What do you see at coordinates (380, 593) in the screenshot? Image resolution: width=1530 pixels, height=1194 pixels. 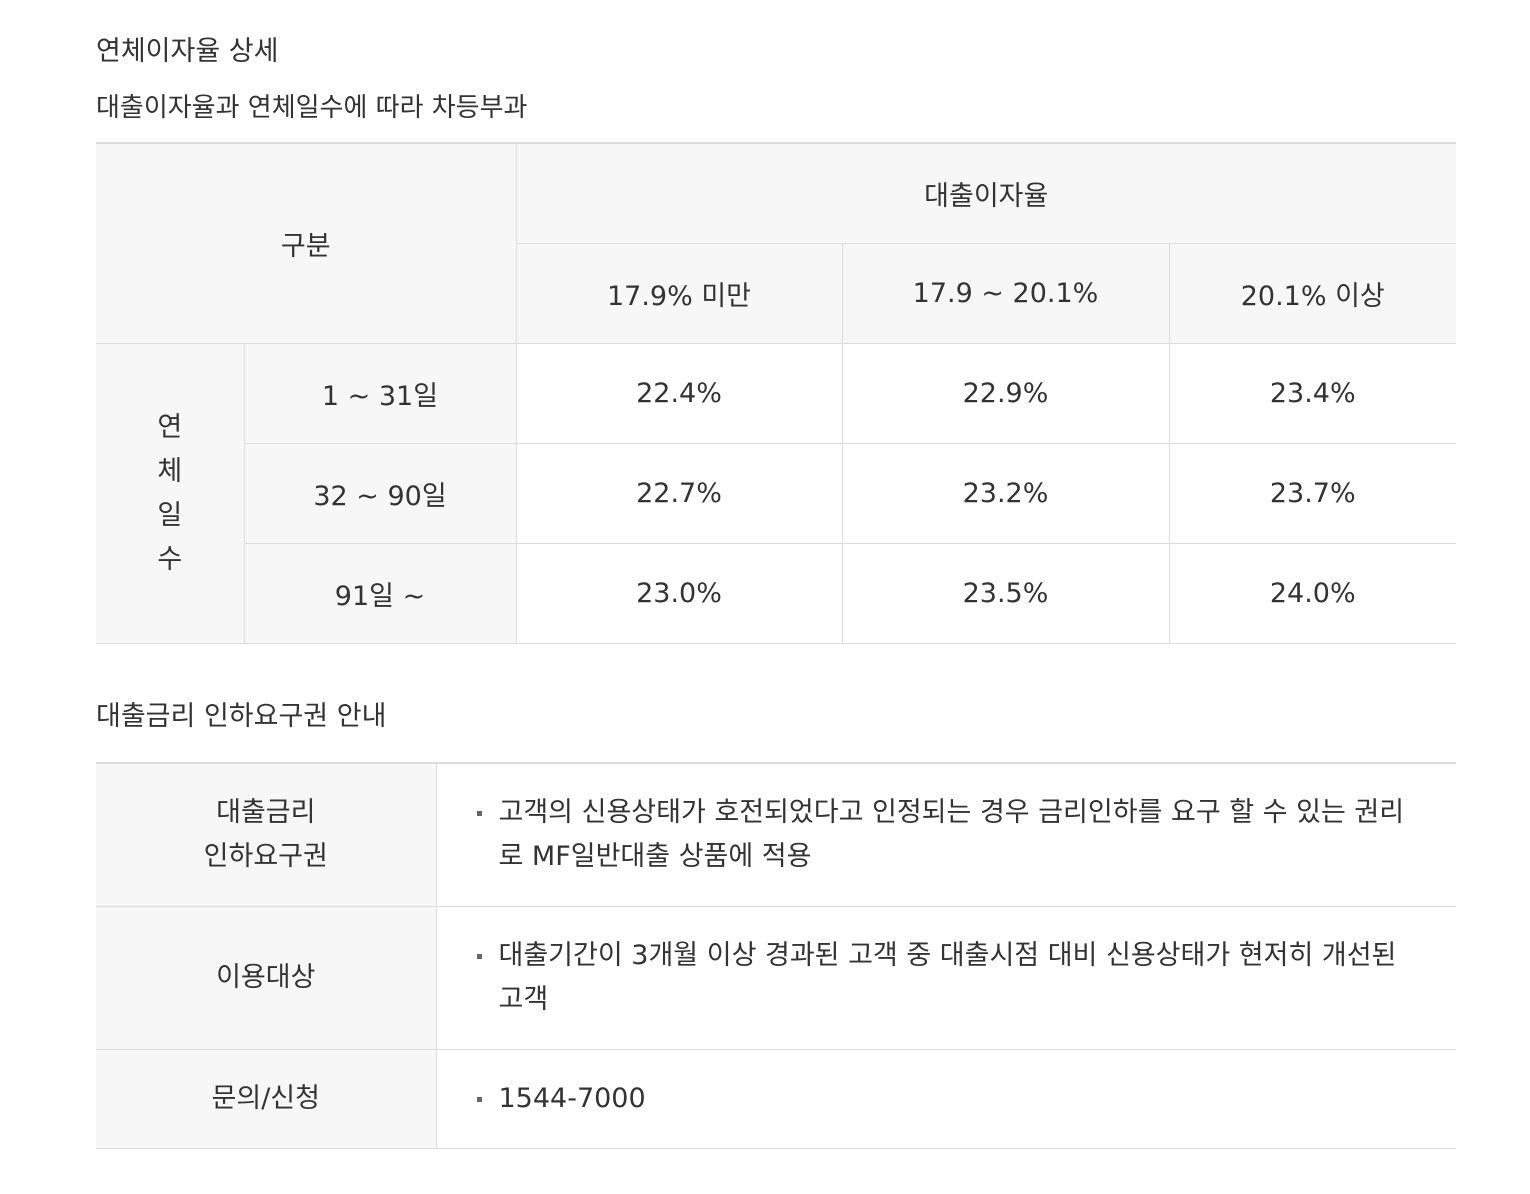 I see `days-range-cell: 91일 ~` at bounding box center [380, 593].